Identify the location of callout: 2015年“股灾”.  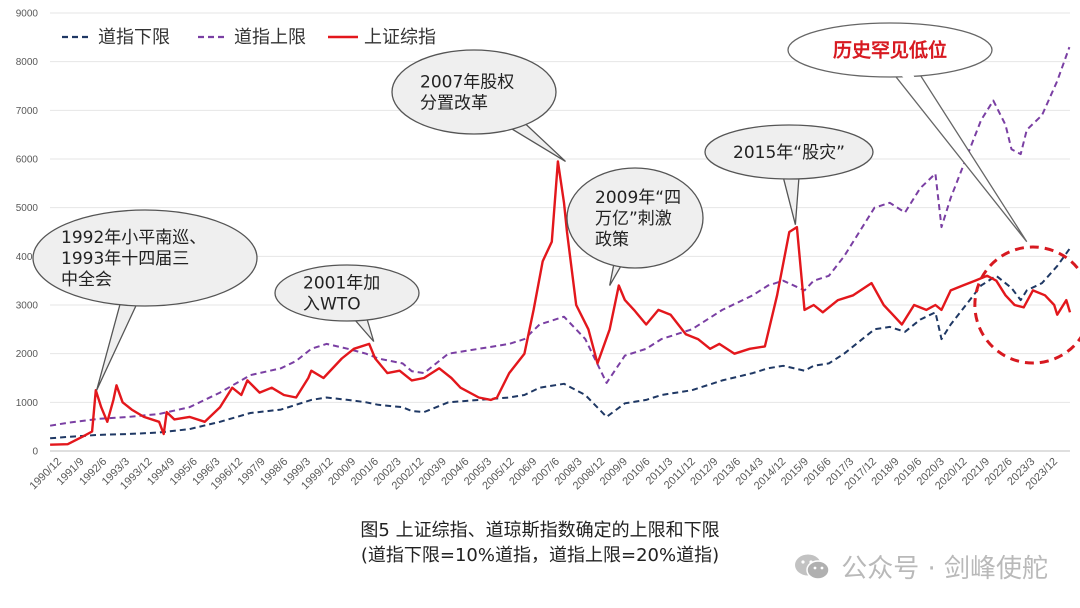
(789, 174).